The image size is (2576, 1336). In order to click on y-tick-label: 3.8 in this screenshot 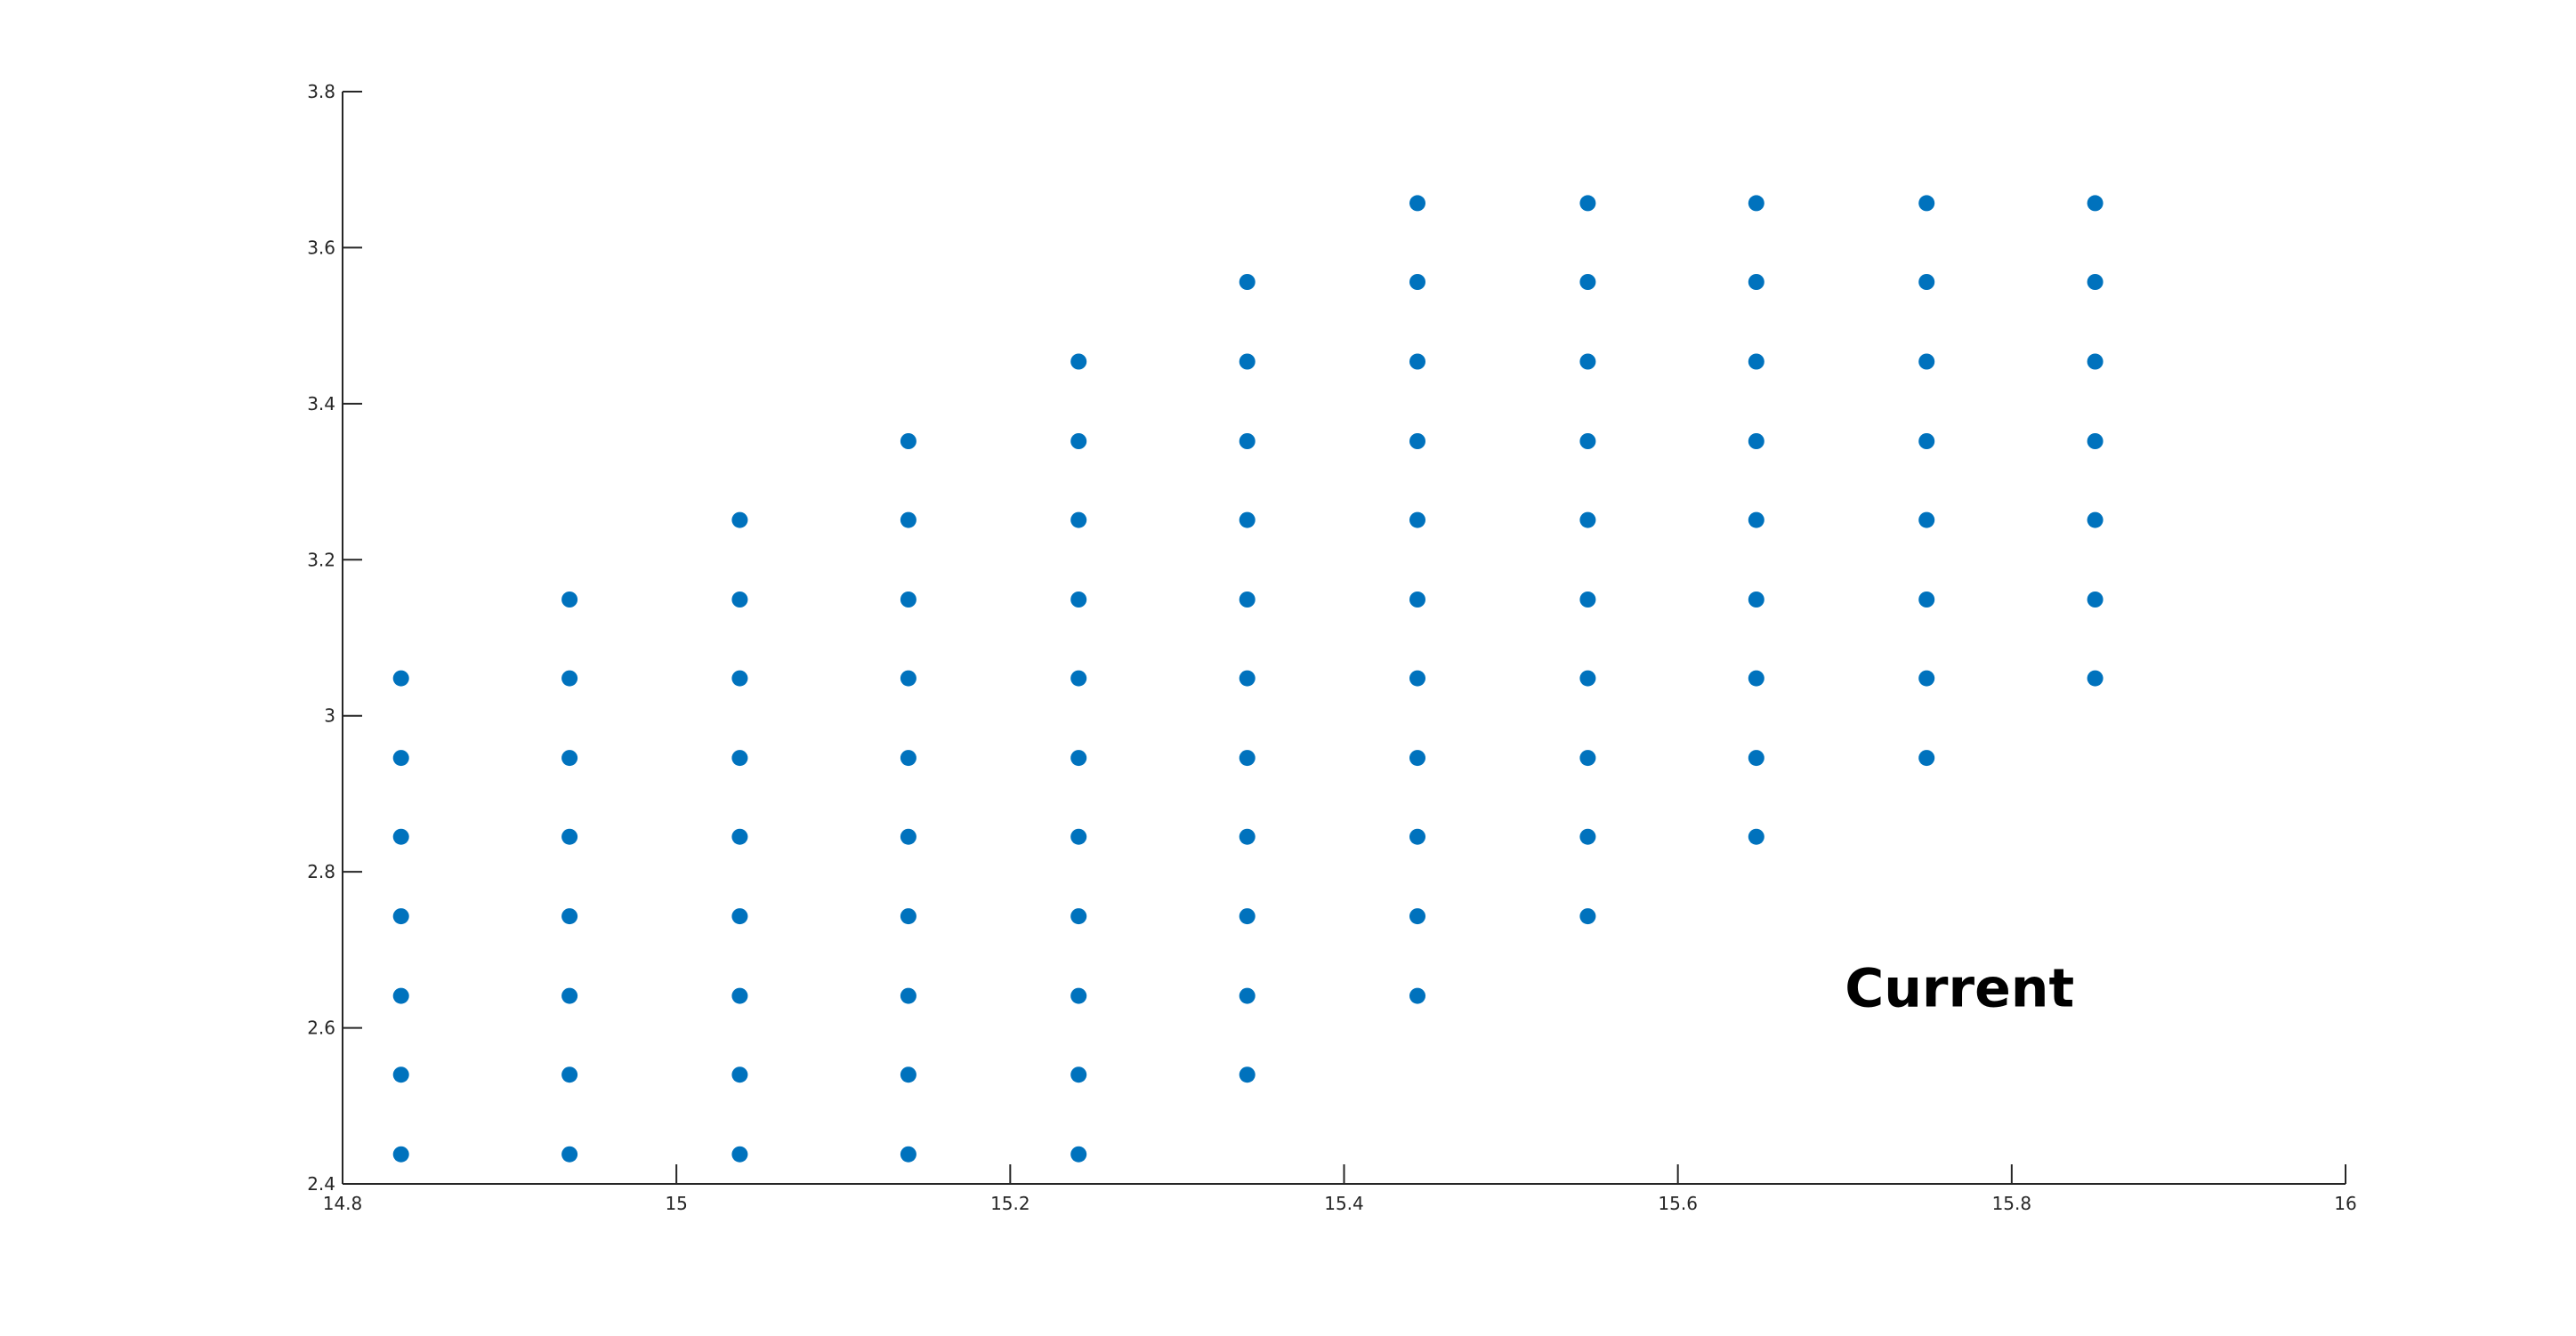, I will do `click(321, 91)`.